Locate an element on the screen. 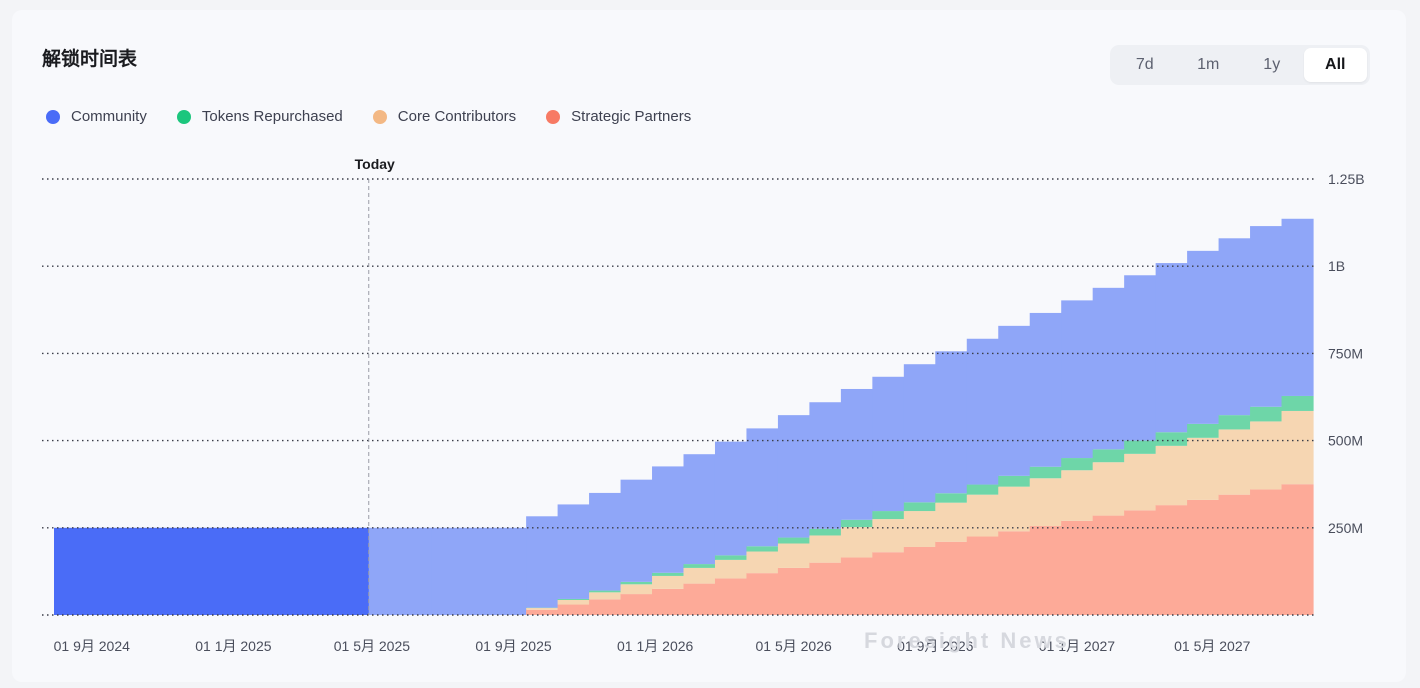  x-tick-label: 01 5月 2025 is located at coordinates (372, 646).